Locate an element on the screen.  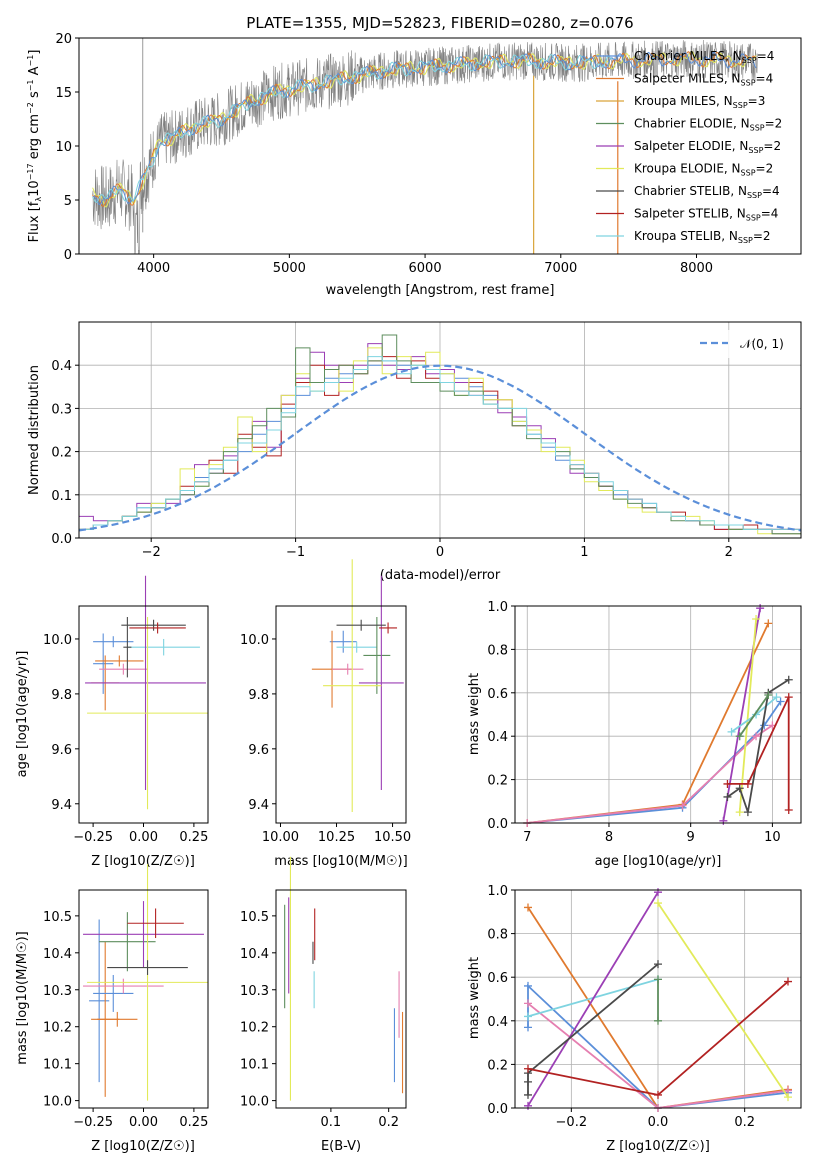
y-tick-label: 10.1 is located at coordinates (57, 1065).